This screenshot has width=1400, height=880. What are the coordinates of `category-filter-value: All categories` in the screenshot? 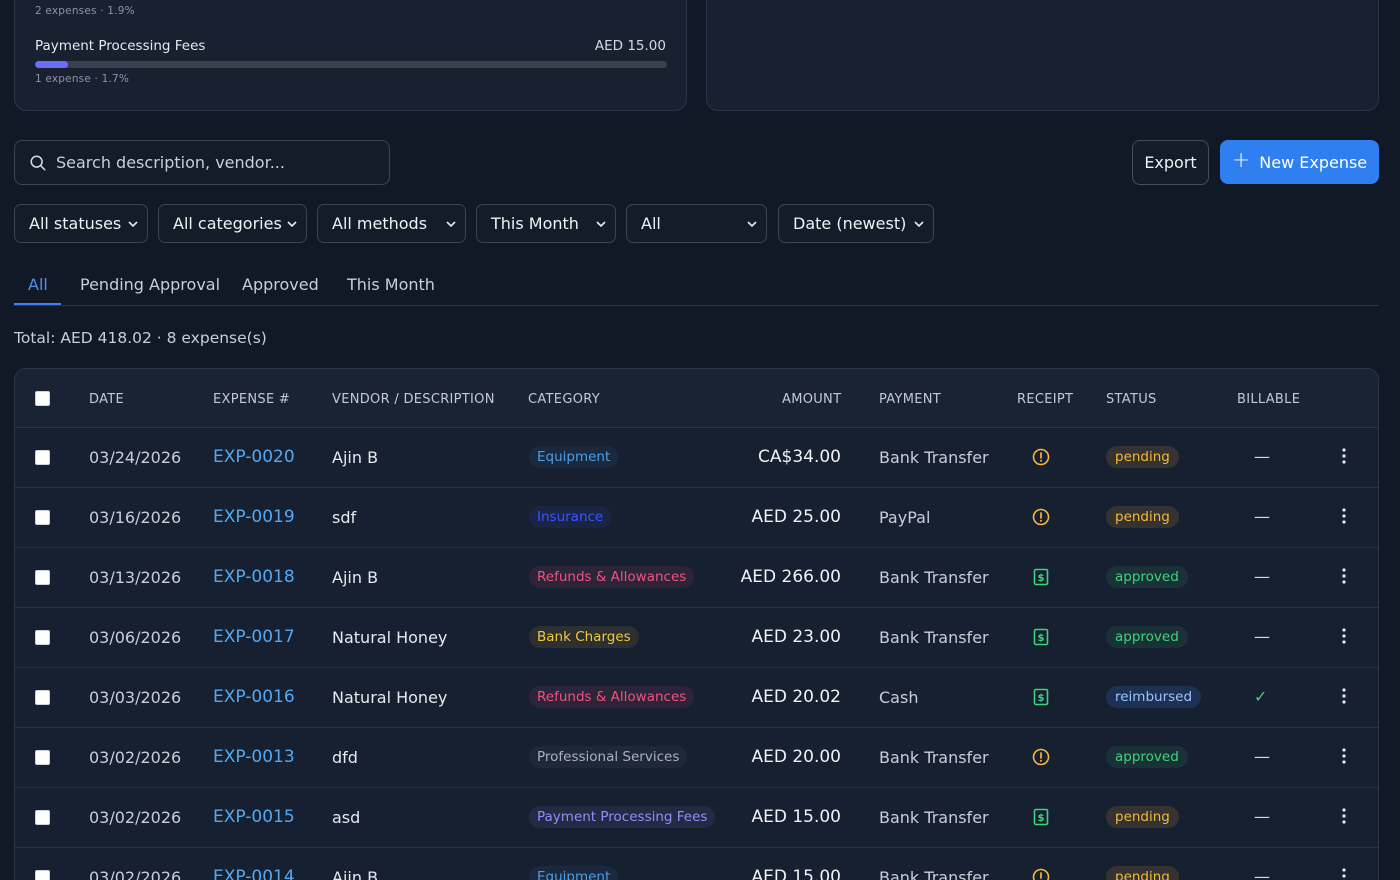 It's located at (227, 223).